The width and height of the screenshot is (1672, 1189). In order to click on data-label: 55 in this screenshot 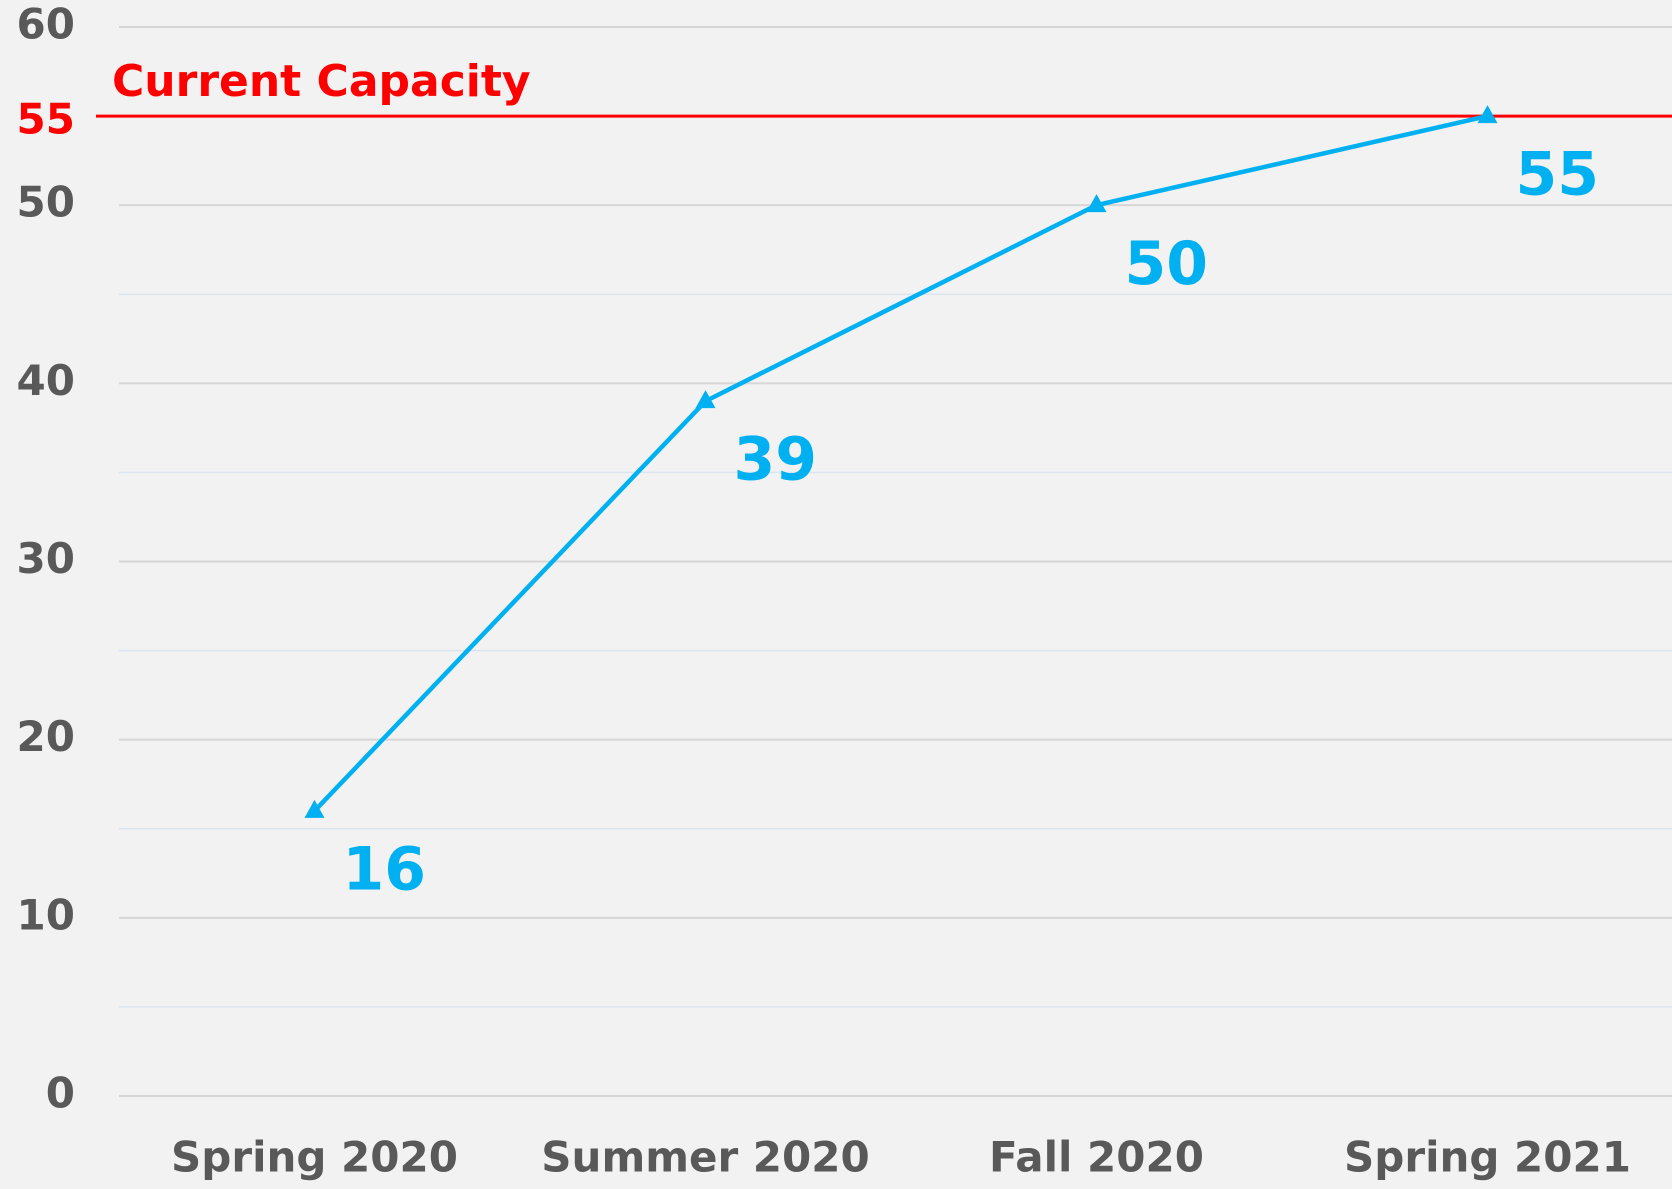, I will do `click(1558, 175)`.